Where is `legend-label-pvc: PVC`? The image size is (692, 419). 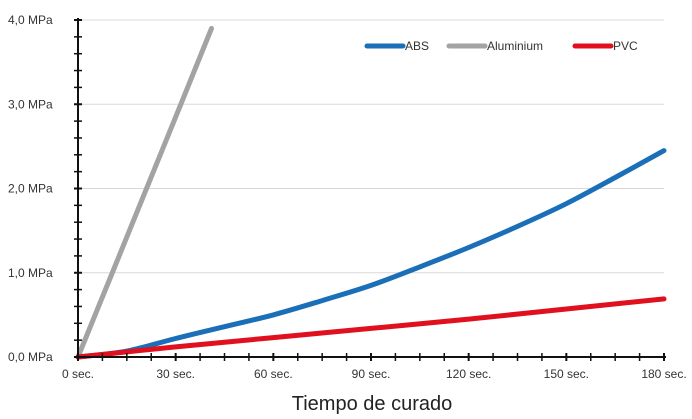 legend-label-pvc: PVC is located at coordinates (625, 46).